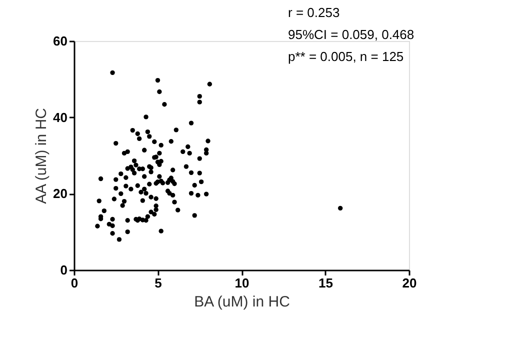  What do you see at coordinates (325, 283) in the screenshot?
I see `x-tick-label: 15` at bounding box center [325, 283].